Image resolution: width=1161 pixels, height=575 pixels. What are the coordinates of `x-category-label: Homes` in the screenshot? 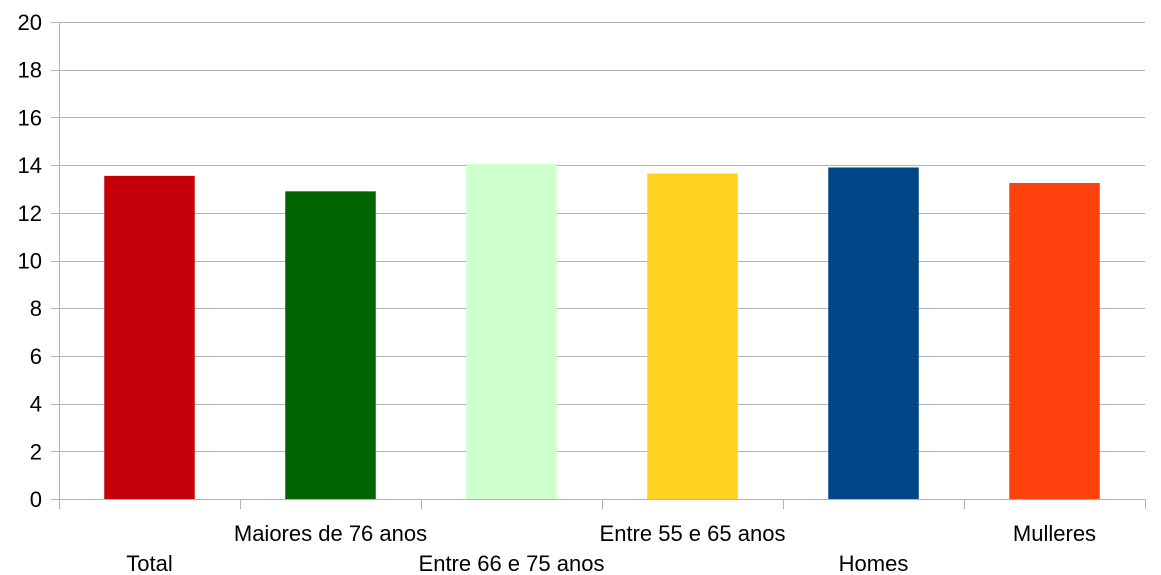 It's located at (874, 563).